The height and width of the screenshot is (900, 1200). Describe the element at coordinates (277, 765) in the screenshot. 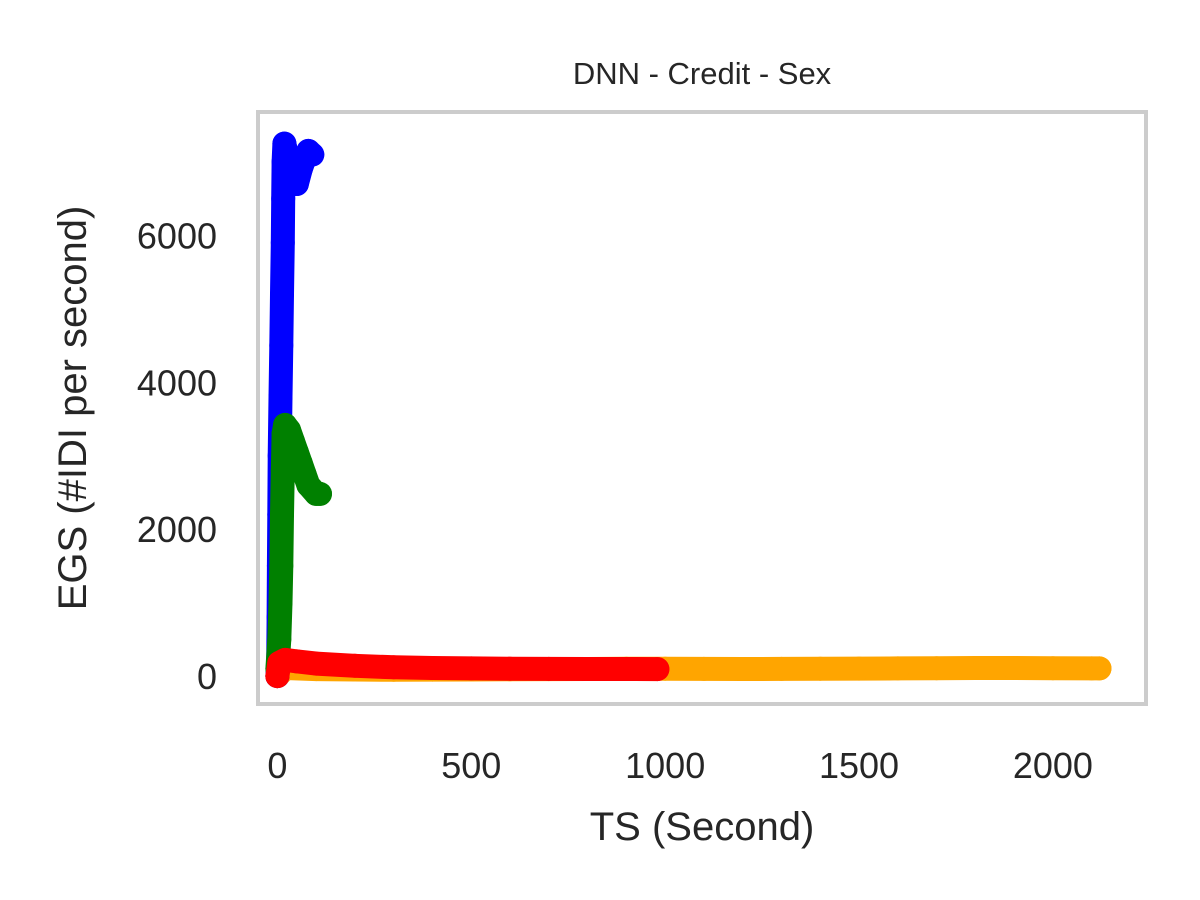

I see `x-tick-label: 0` at that location.